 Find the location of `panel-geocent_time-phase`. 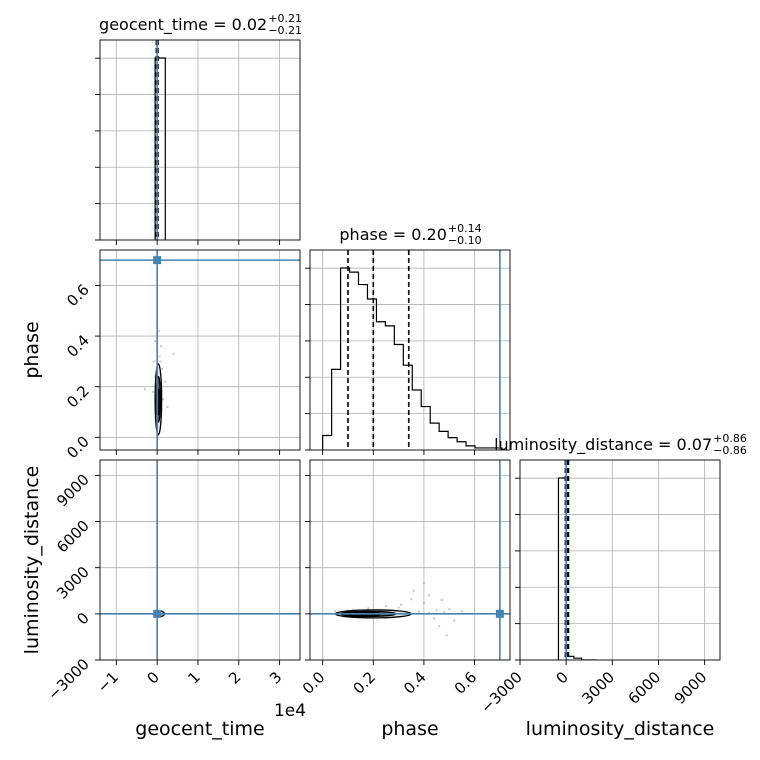

panel-geocent_time-phase is located at coordinates (198, 352).